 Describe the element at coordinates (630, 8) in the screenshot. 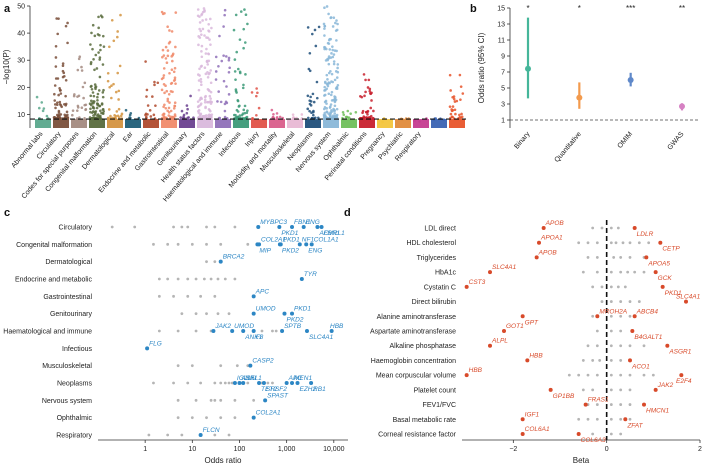

I see `b-significance: ***` at that location.